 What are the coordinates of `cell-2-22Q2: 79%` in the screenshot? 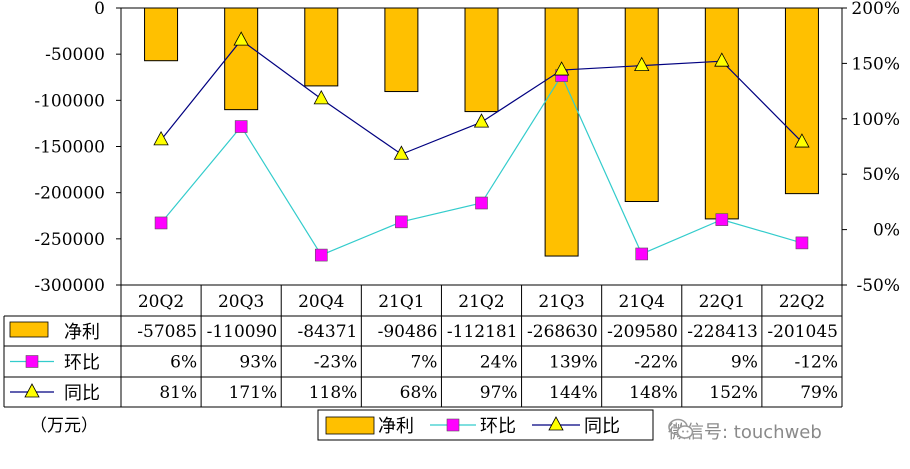 It's located at (819, 393).